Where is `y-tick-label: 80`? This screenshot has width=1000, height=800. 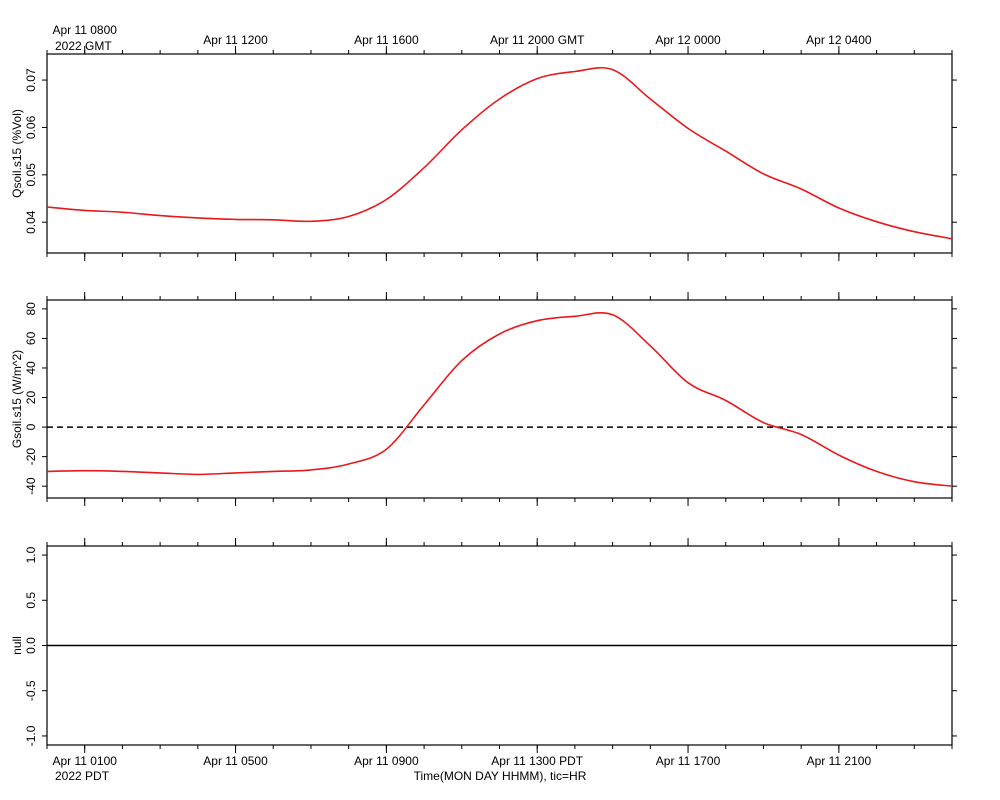
y-tick-label: 80 is located at coordinates (31, 309).